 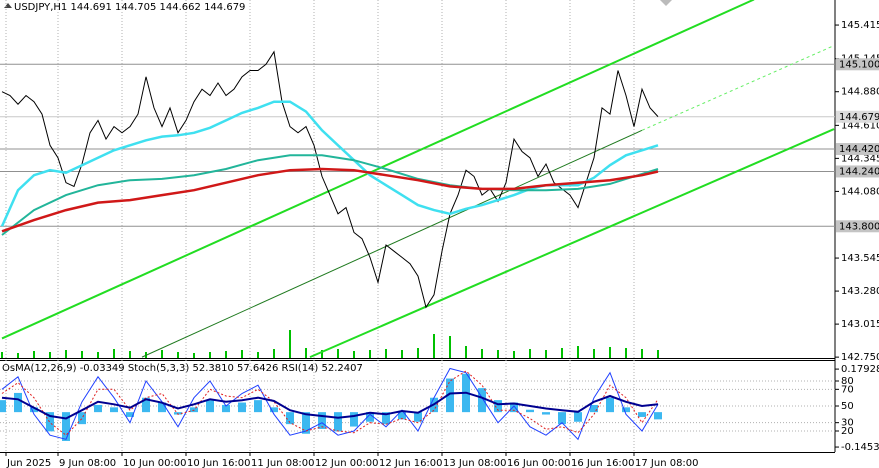 I want to click on x-tick-label: 9 Jun 08:00, so click(x=87, y=463).